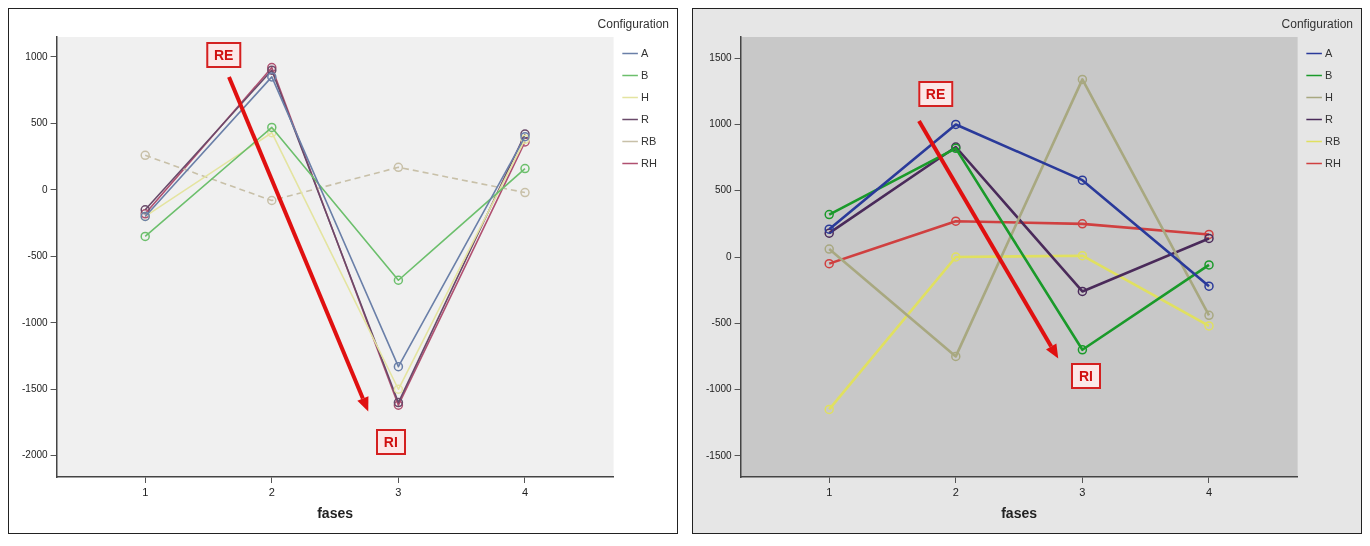  I want to click on y-tick-label: 1500, so click(721, 57).